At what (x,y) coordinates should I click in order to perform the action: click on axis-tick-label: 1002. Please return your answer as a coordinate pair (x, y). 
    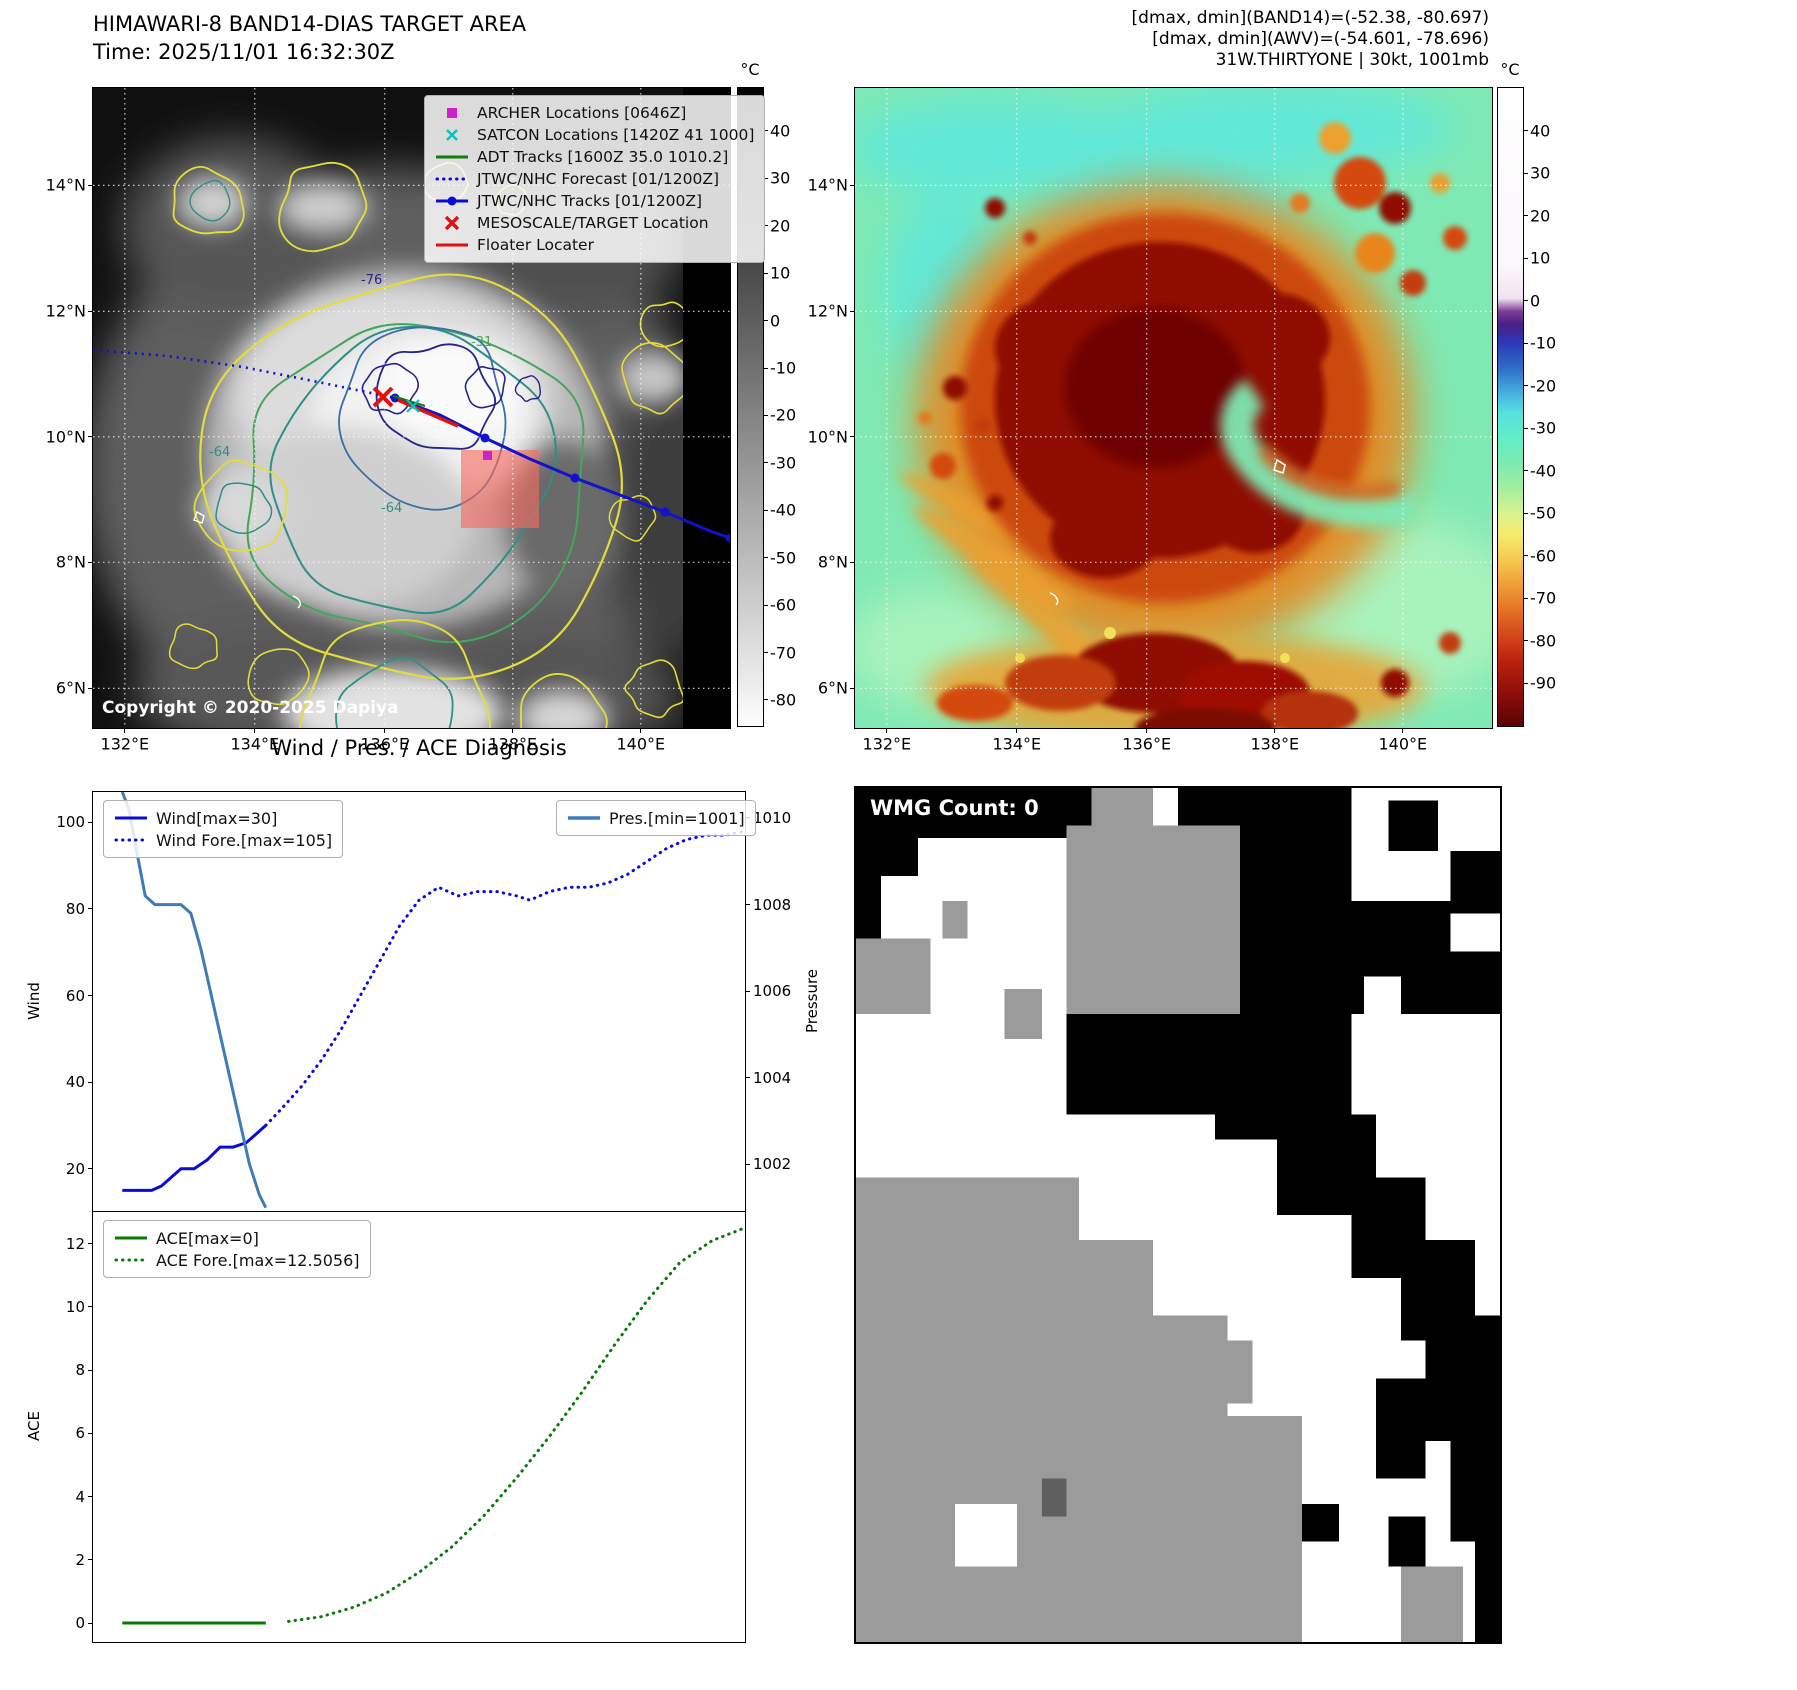
    Looking at the image, I should click on (772, 1164).